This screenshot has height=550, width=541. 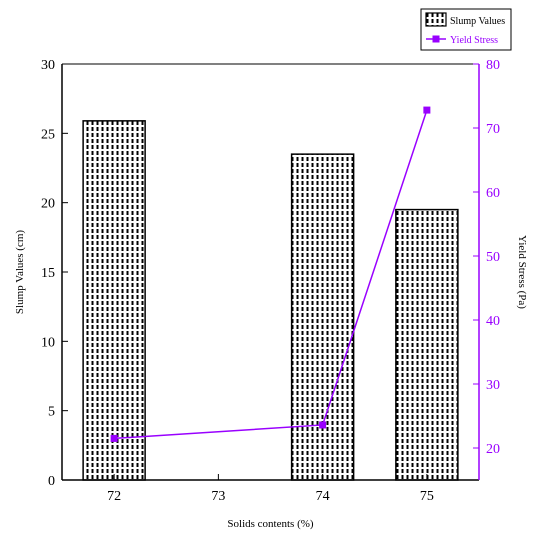 I want to click on y-right-tick-label: 50, so click(x=493, y=257).